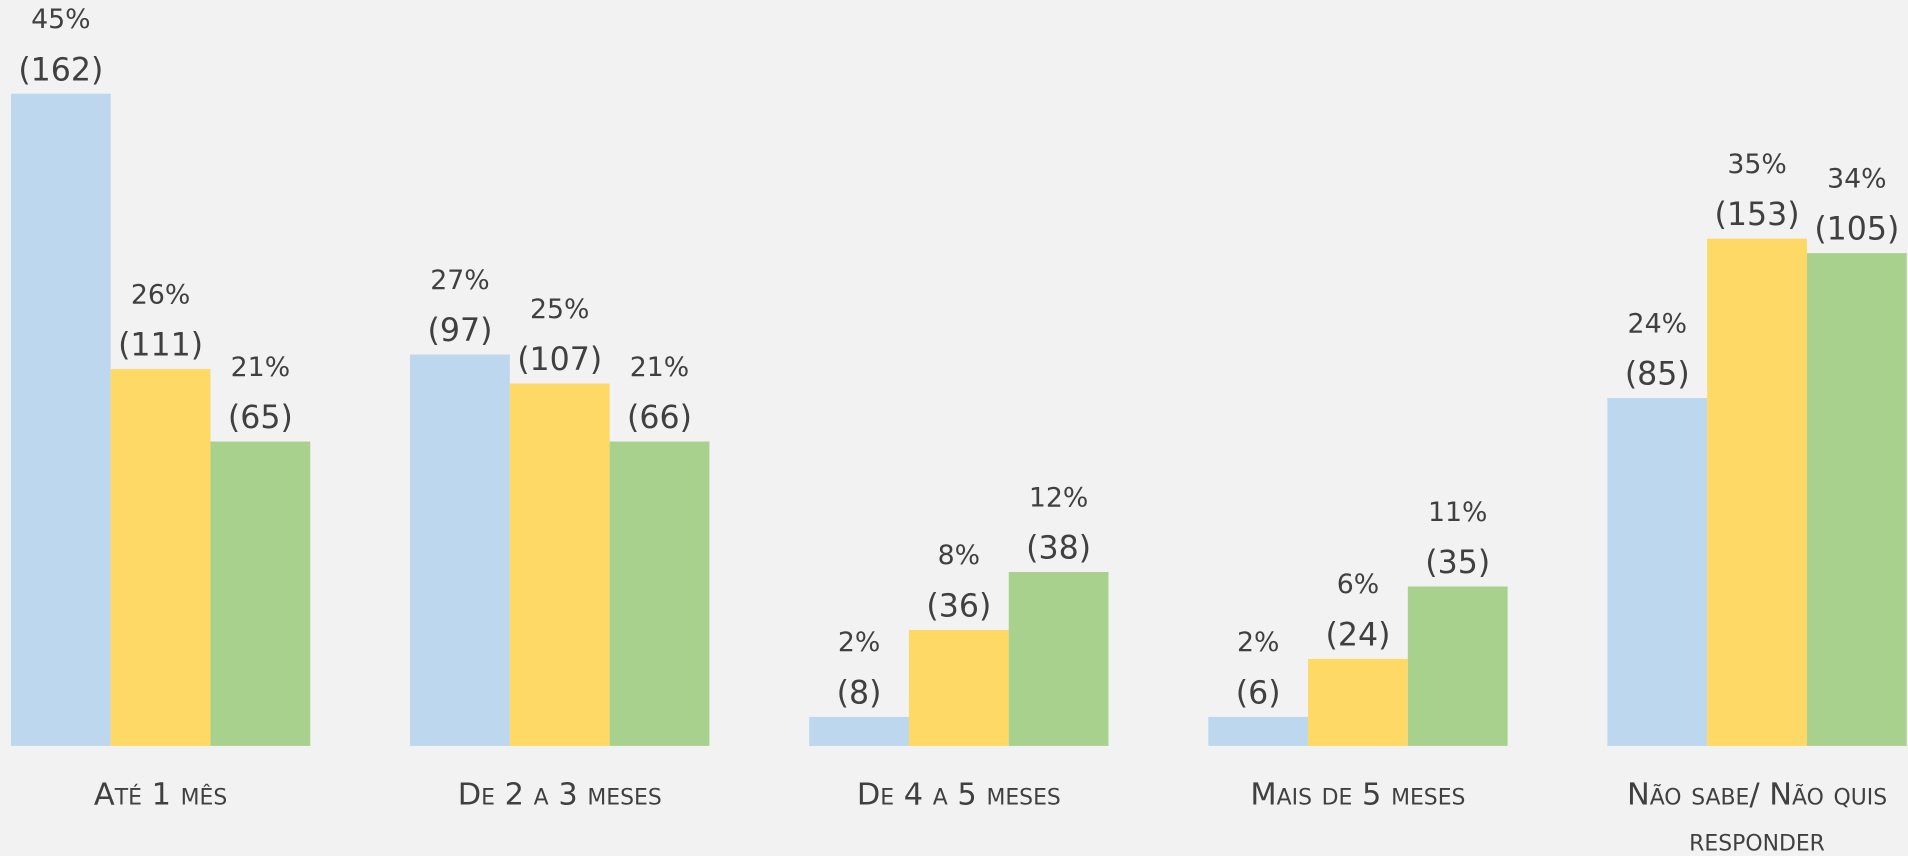  Describe the element at coordinates (958, 607) in the screenshot. I see `count-label: (36)` at that location.